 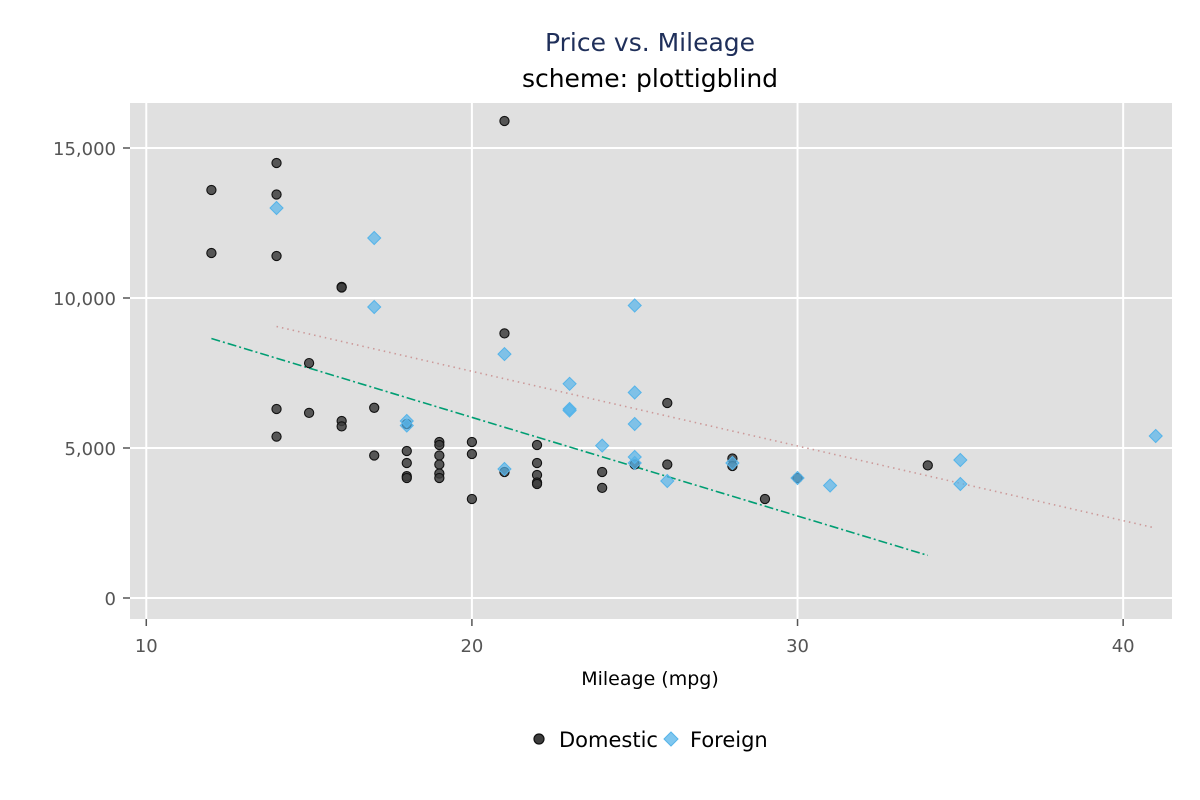 I want to click on chart-subtitle: scheme: plottigblind, so click(x=650, y=78).